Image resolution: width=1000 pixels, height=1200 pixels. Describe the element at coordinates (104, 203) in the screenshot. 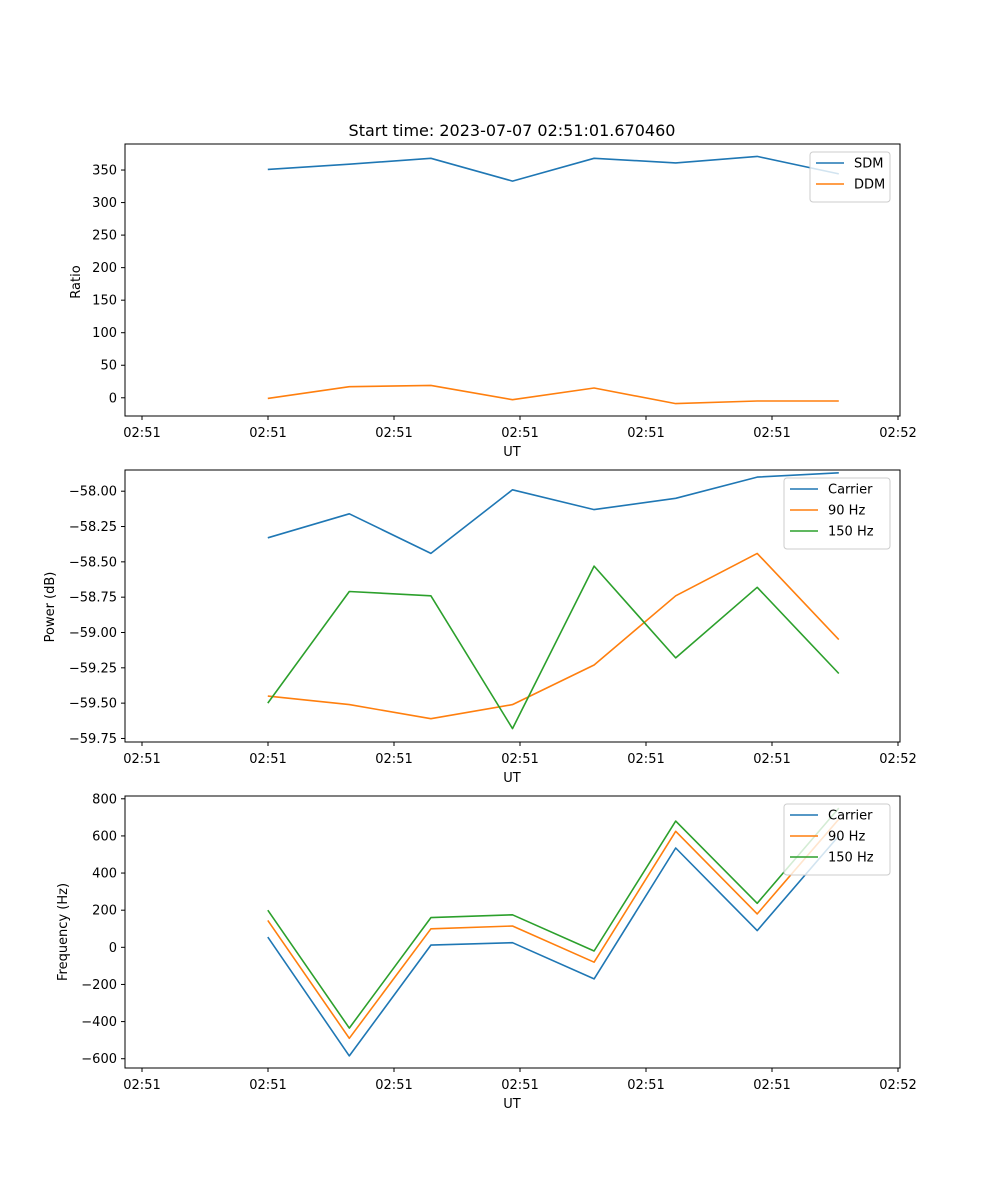

I see `y-tick-label: 300` at that location.